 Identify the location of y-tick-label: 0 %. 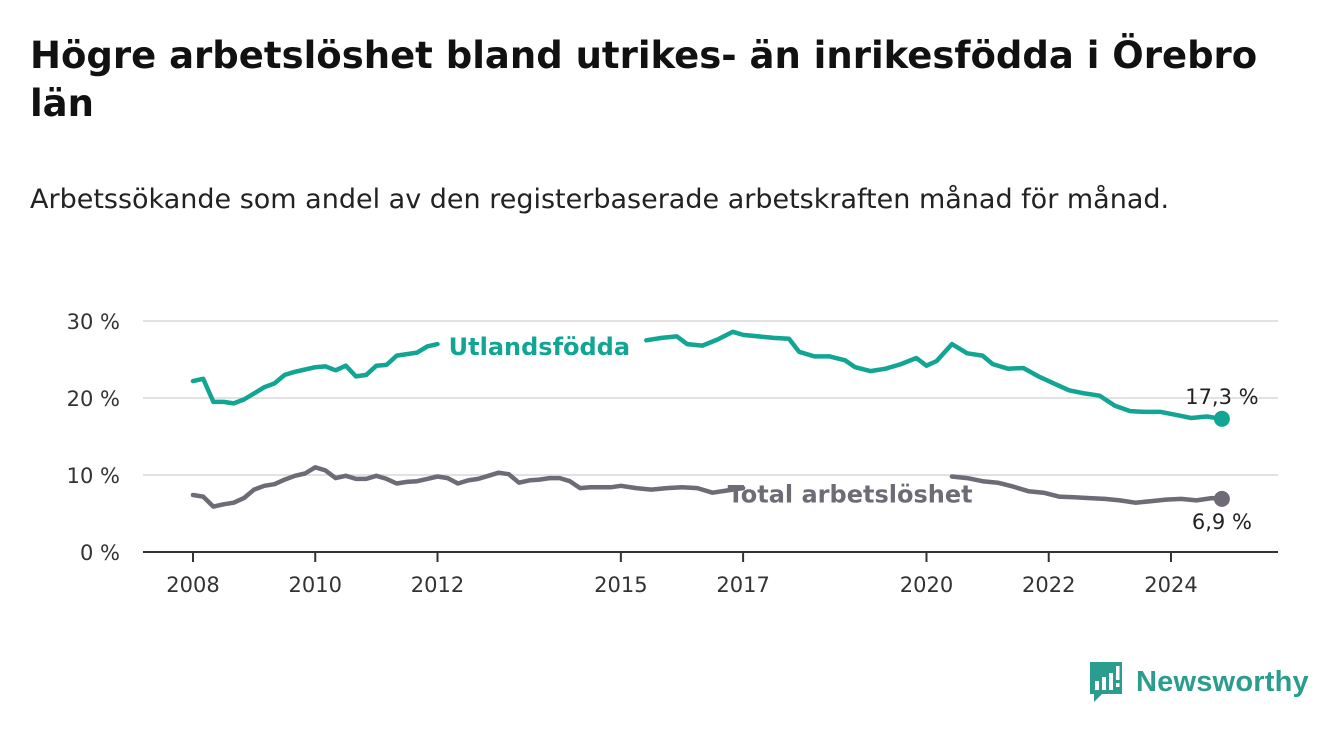
(100, 553).